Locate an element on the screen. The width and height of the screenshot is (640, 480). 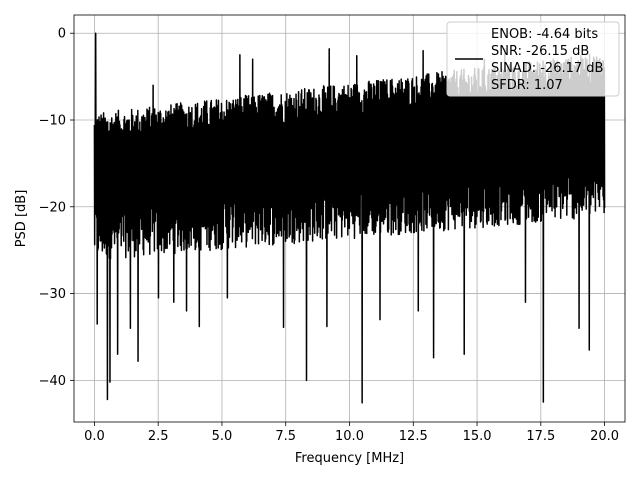
x-tick-label: 10.0 is located at coordinates (349, 436).